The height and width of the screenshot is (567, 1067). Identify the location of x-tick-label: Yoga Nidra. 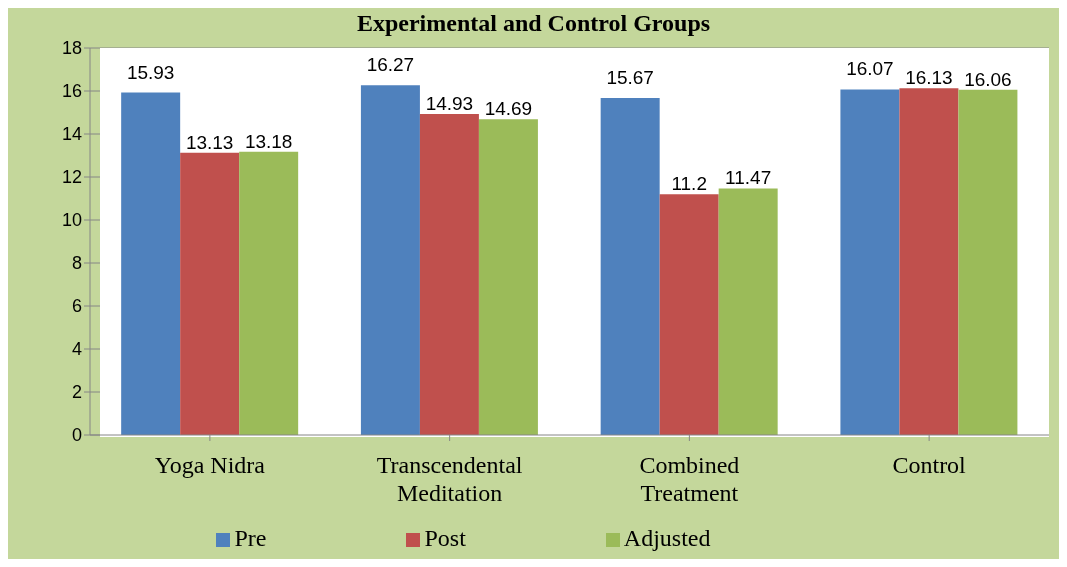
(210, 465).